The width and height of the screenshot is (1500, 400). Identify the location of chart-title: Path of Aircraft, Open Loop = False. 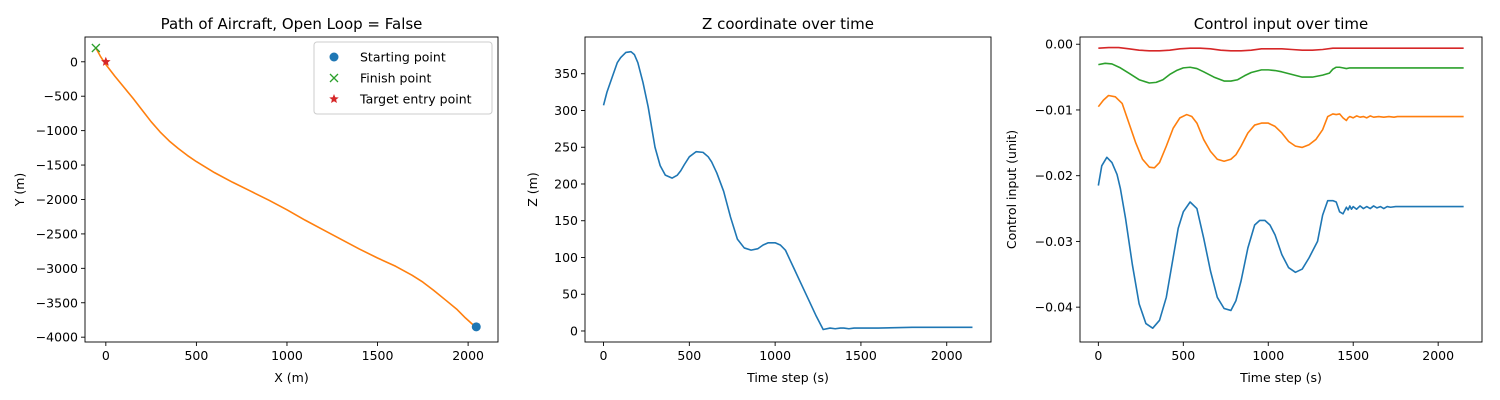
(292, 24).